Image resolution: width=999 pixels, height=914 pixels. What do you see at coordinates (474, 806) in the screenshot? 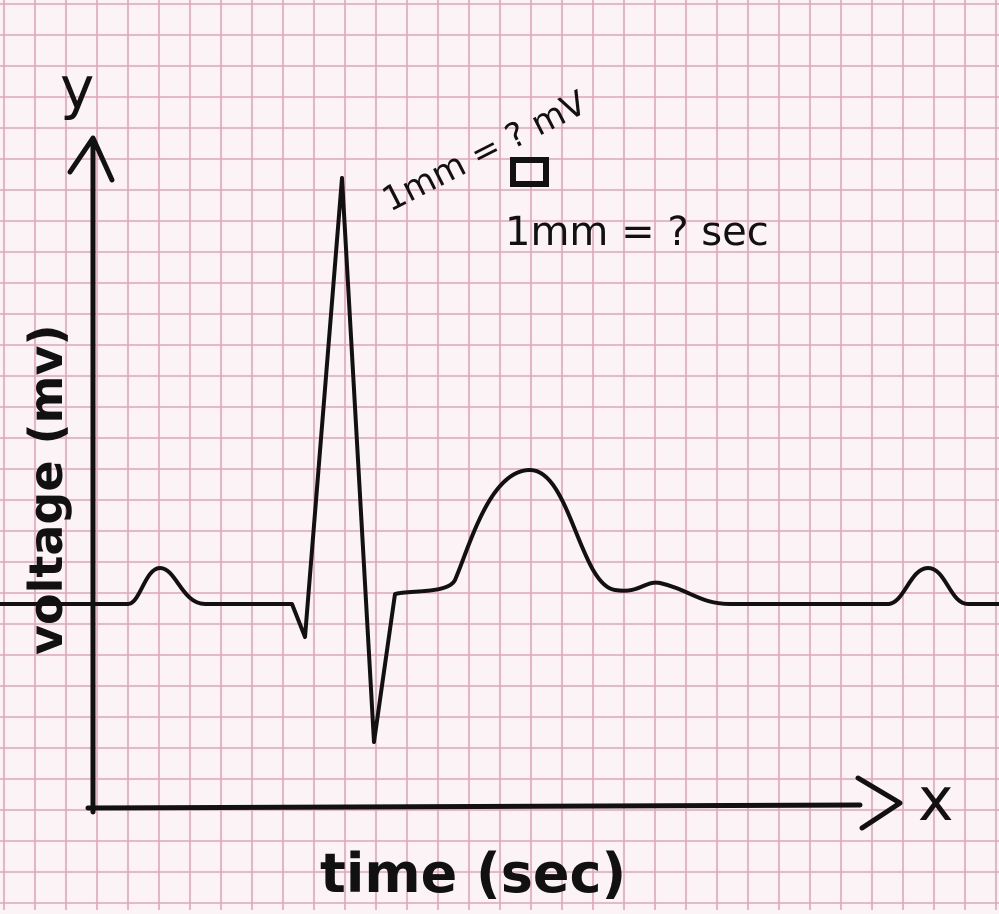
I see `x-axis-line` at bounding box center [474, 806].